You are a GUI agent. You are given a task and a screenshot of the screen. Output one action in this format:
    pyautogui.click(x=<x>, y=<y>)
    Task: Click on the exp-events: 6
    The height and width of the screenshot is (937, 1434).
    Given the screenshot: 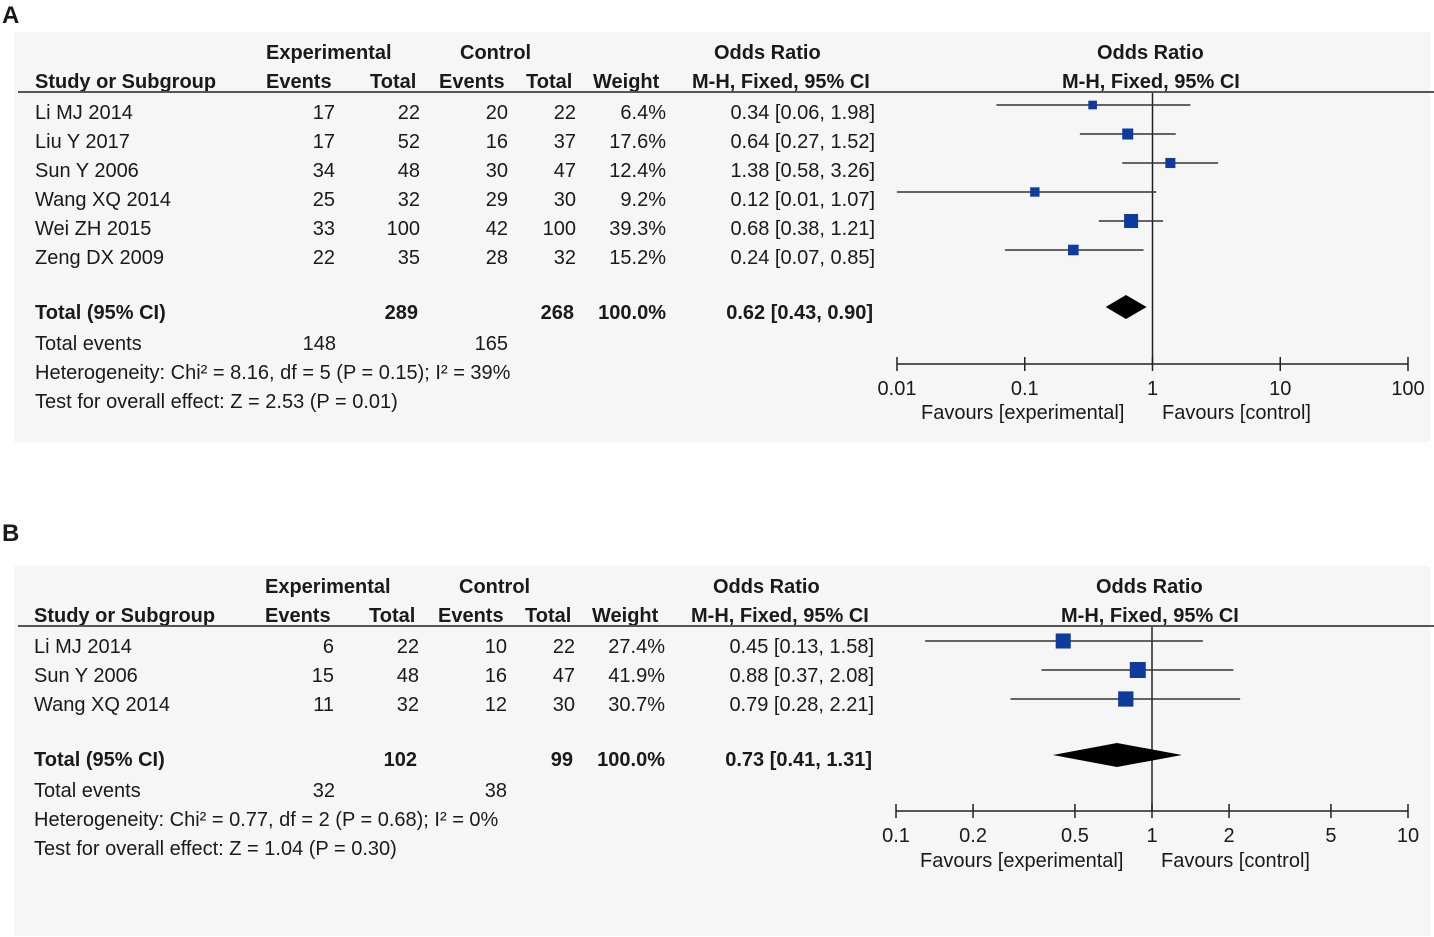 What is the action you would take?
    pyautogui.click(x=328, y=647)
    